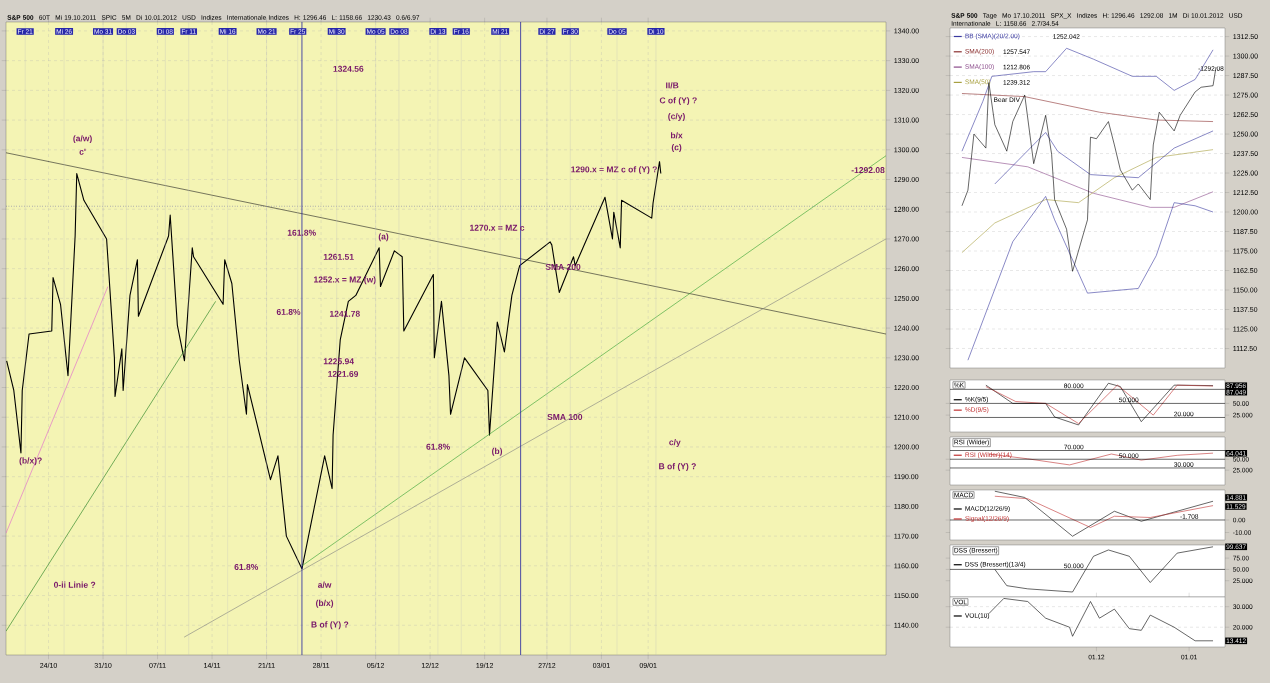 This screenshot has height=683, width=1270. I want to click on annotation: (b/x), so click(325, 603).